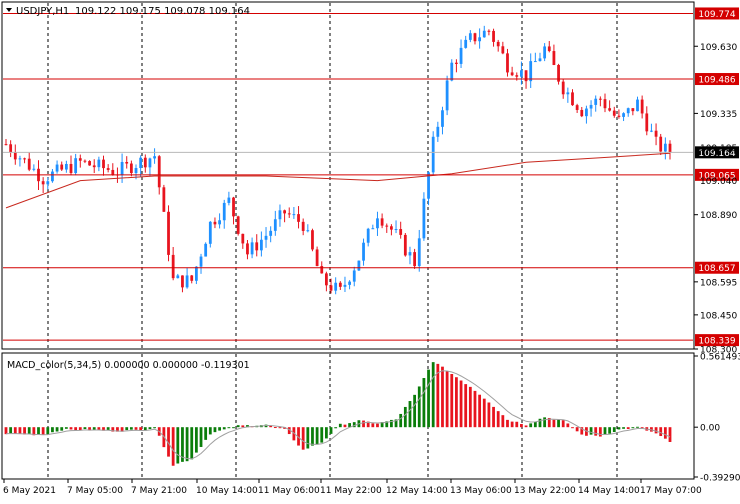  I want to click on level-label: 109.065, so click(716, 176).